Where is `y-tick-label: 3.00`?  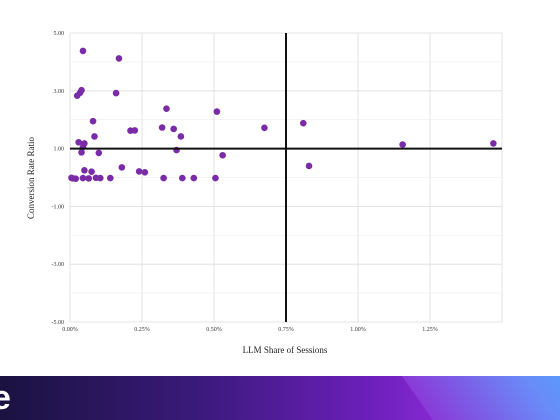
y-tick-label: 3.00 is located at coordinates (59, 92).